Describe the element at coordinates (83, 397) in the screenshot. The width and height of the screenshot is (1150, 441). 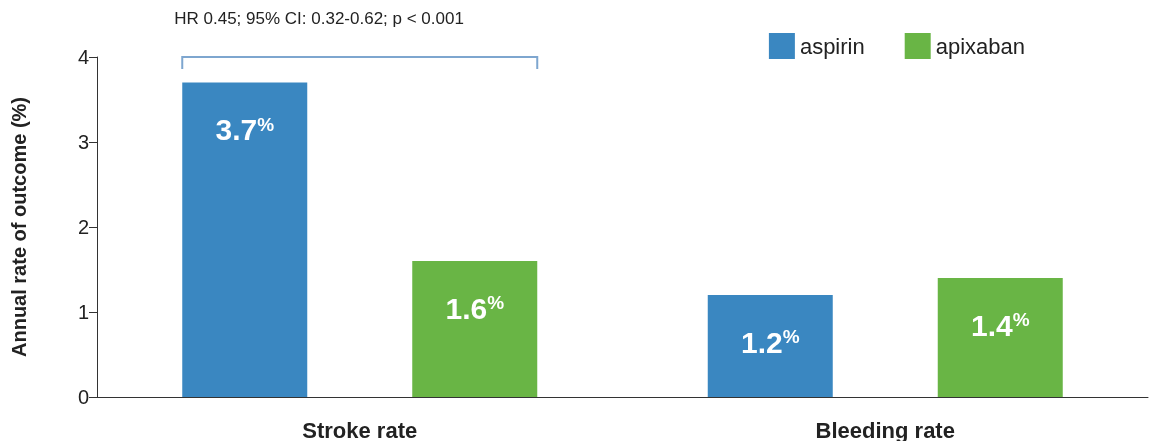
I see `y-tick-label: 0` at that location.